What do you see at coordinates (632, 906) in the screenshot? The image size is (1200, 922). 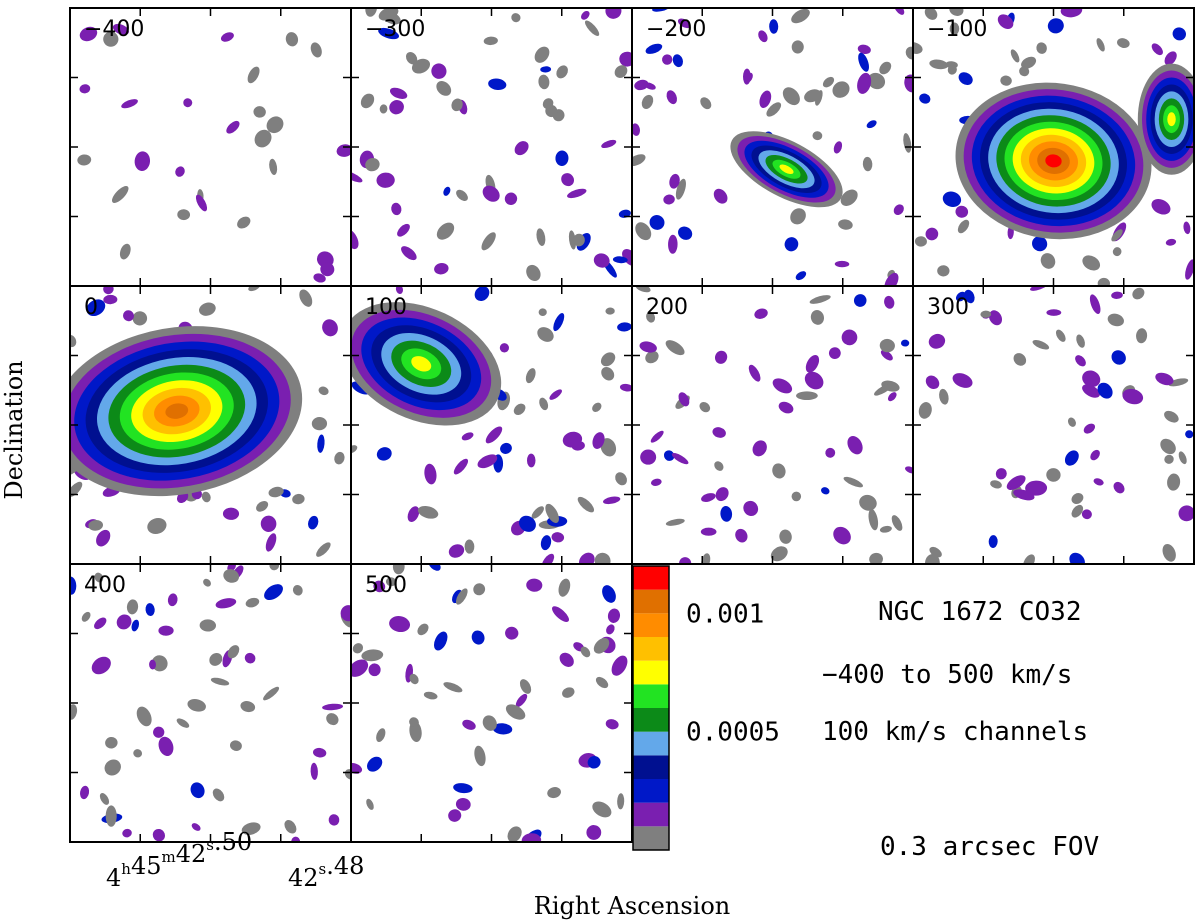 I see `x-axis-label: Right Ascension` at bounding box center [632, 906].